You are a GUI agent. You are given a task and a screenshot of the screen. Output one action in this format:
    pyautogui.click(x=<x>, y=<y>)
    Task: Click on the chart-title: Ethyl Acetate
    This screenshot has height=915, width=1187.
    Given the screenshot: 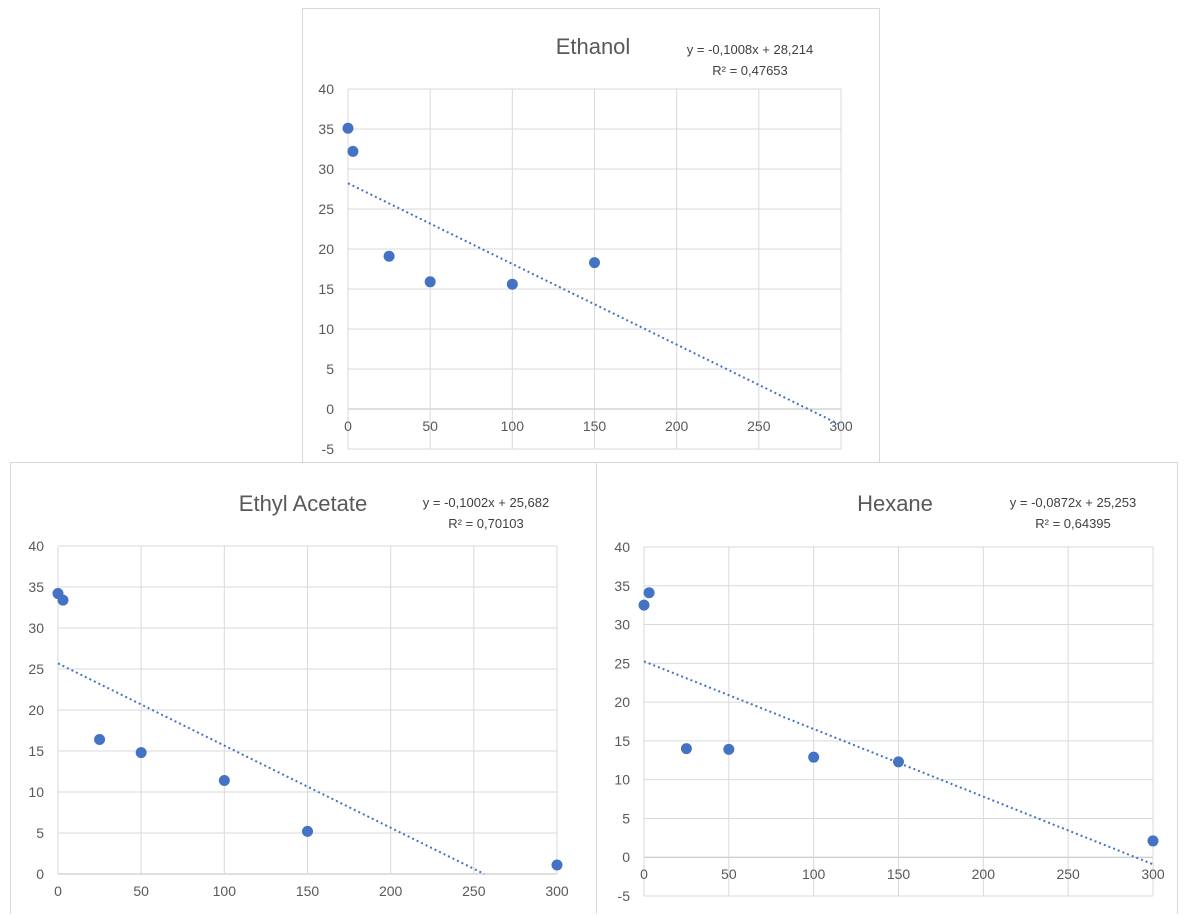 What is the action you would take?
    pyautogui.click(x=303, y=503)
    